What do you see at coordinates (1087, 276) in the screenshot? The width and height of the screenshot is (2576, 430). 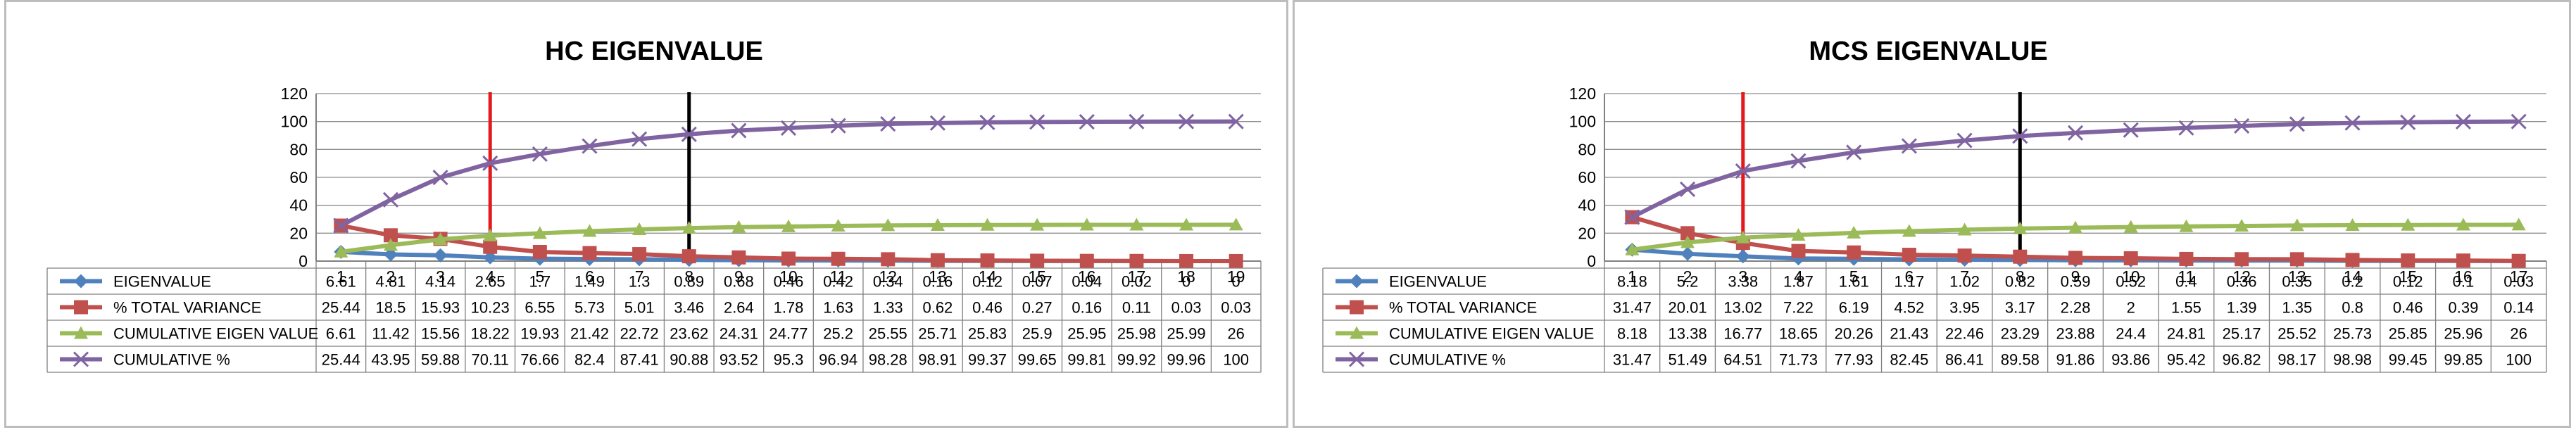 I see `x-tick-label: 16` at bounding box center [1087, 276].